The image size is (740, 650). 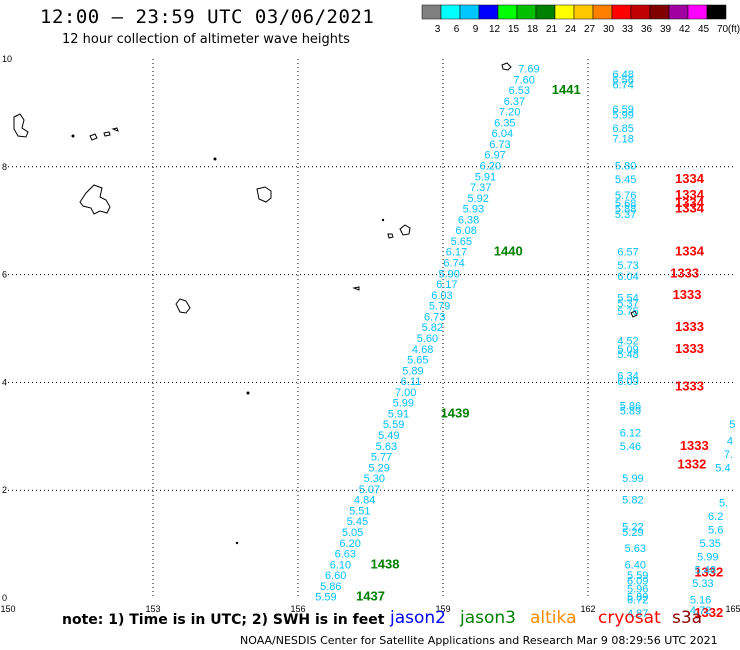 What do you see at coordinates (628, 29) in the screenshot?
I see `legend-label: 33` at bounding box center [628, 29].